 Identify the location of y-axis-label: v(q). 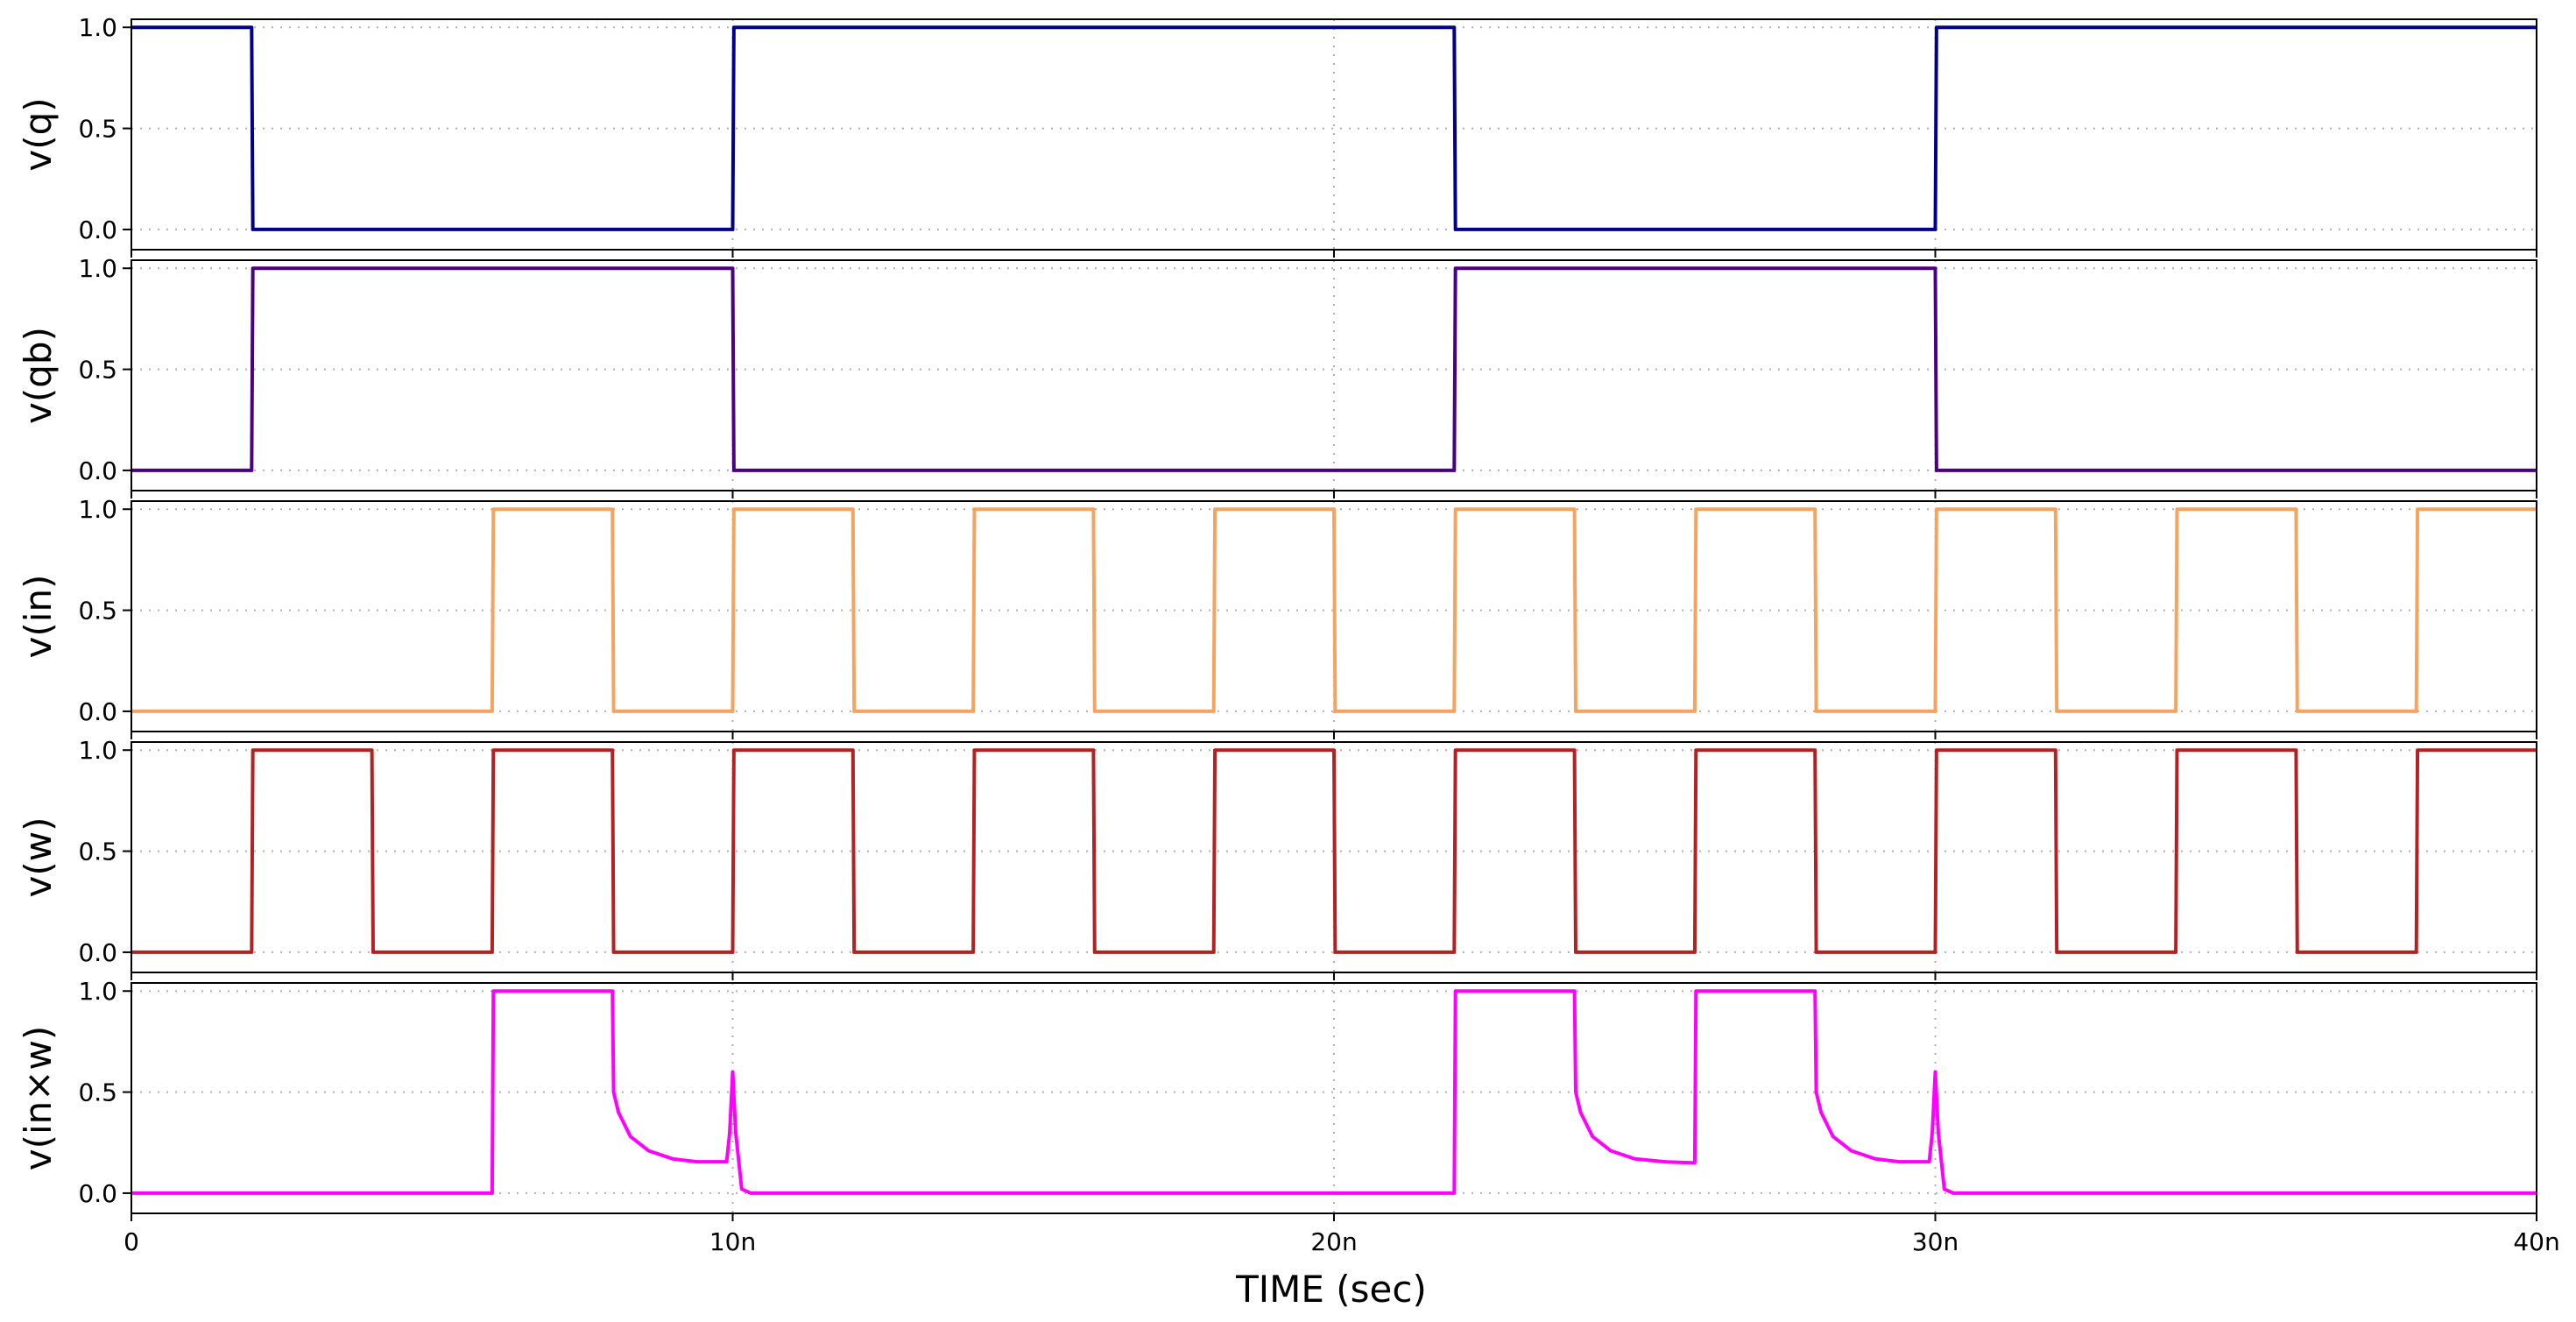
(38, 134).